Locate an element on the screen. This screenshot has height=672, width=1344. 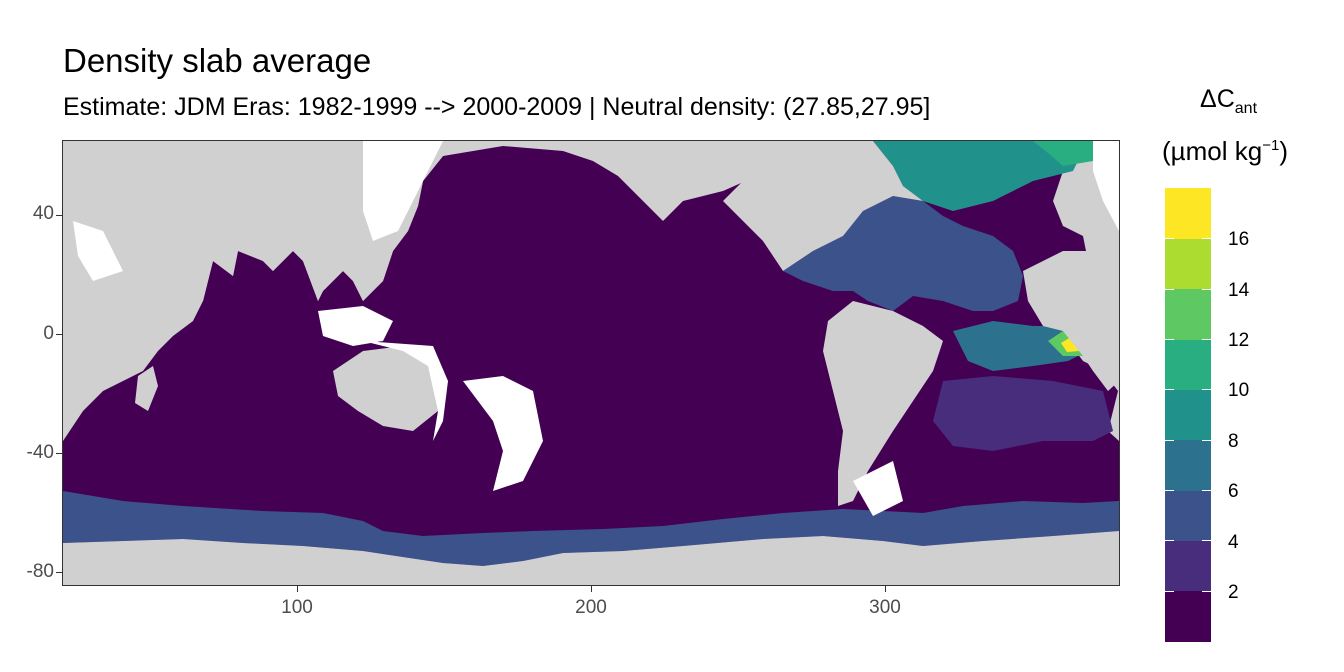
legend-unit: (µmol kg−1) is located at coordinates (1225, 151).